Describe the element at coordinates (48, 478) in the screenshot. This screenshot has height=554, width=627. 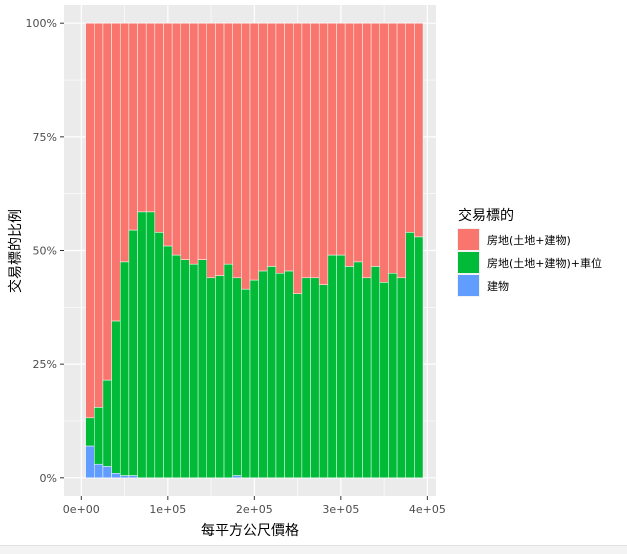
I see `y-tick-label: 0%` at that location.